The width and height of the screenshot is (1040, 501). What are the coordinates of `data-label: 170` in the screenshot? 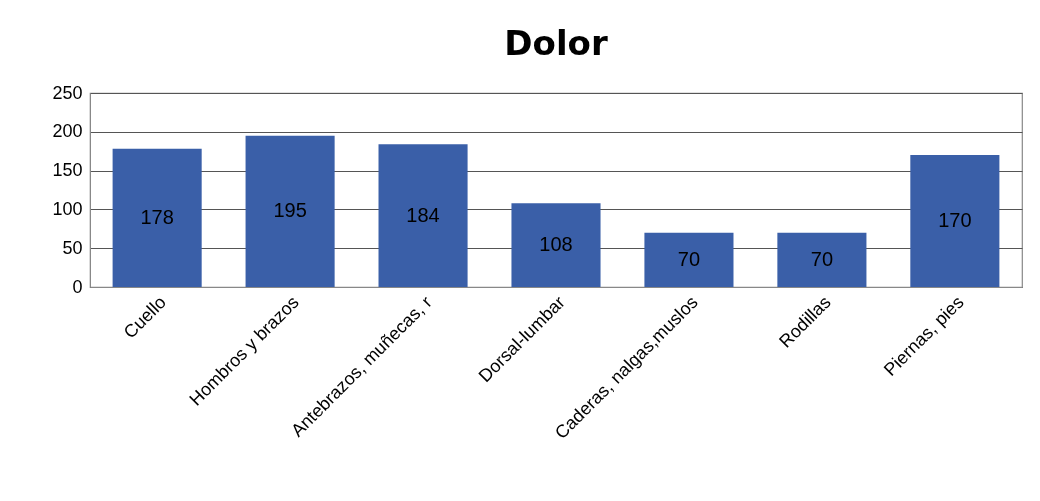 It's located at (955, 220).